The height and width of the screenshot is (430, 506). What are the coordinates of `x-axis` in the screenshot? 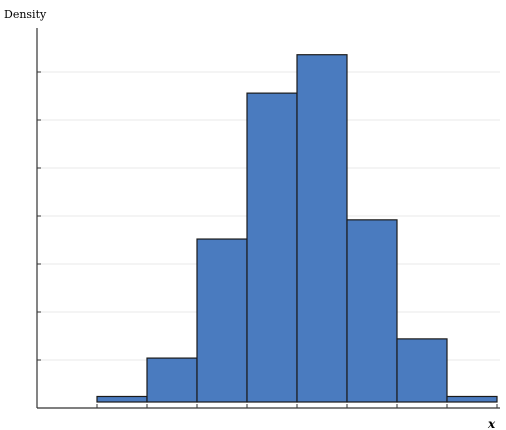 It's located at (268, 406).